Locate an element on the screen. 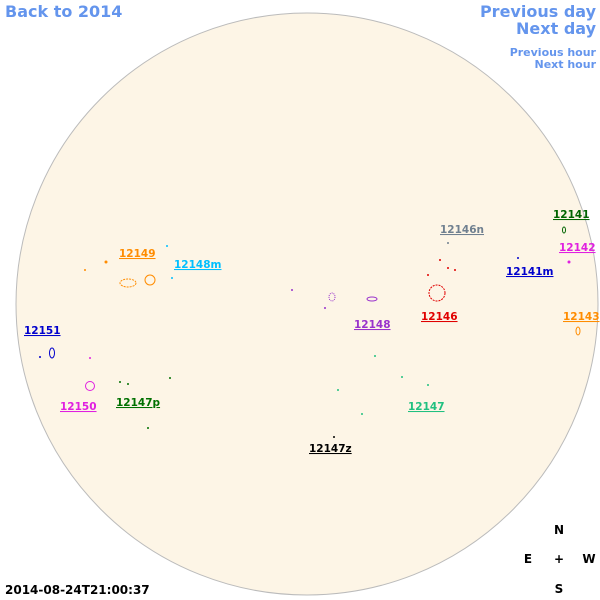 This screenshot has height=600, width=600. region-label: 12142 is located at coordinates (577, 248).